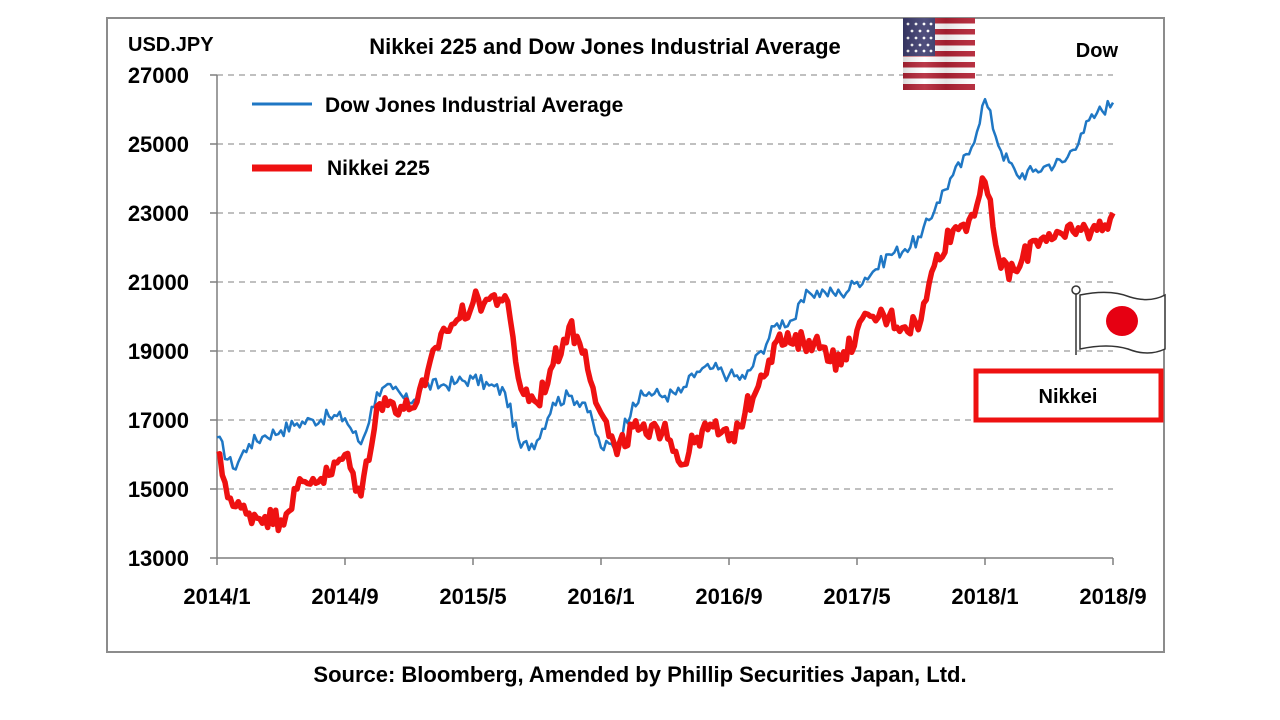  Describe the element at coordinates (158, 351) in the screenshot. I see `y-tick-label: 19000` at that location.